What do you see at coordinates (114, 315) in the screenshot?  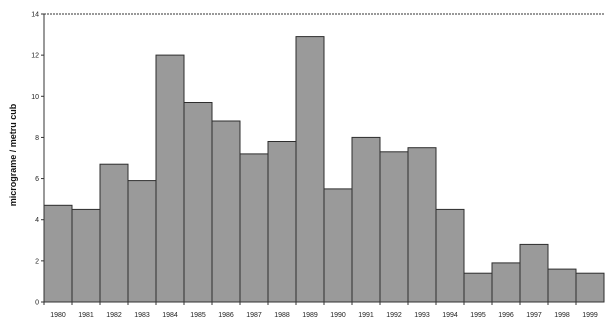 I see `x-tick-label: 1982` at bounding box center [114, 315].